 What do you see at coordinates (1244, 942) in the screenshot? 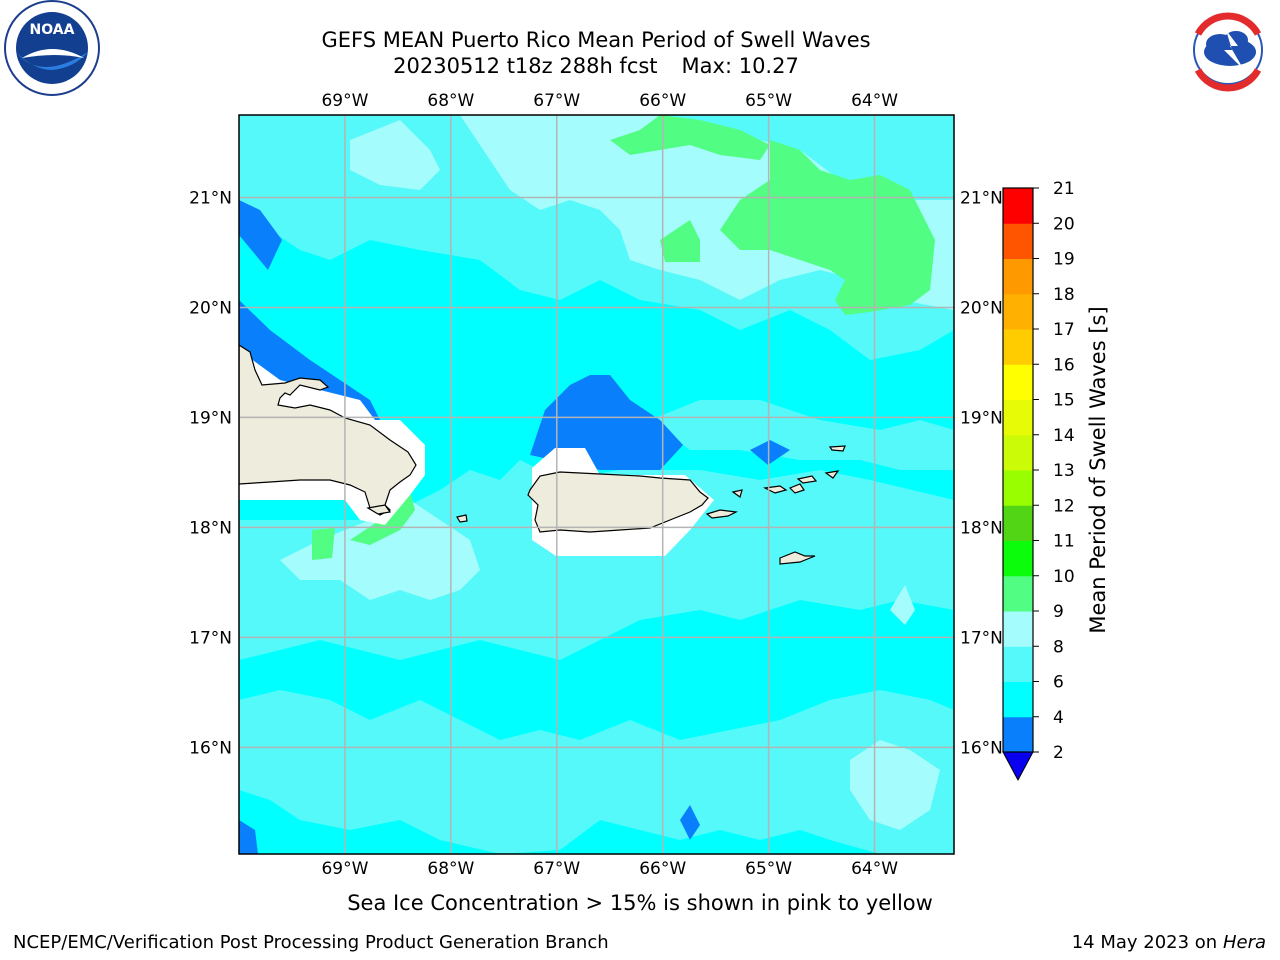
I see `footer-host: Hera` at bounding box center [1244, 942].